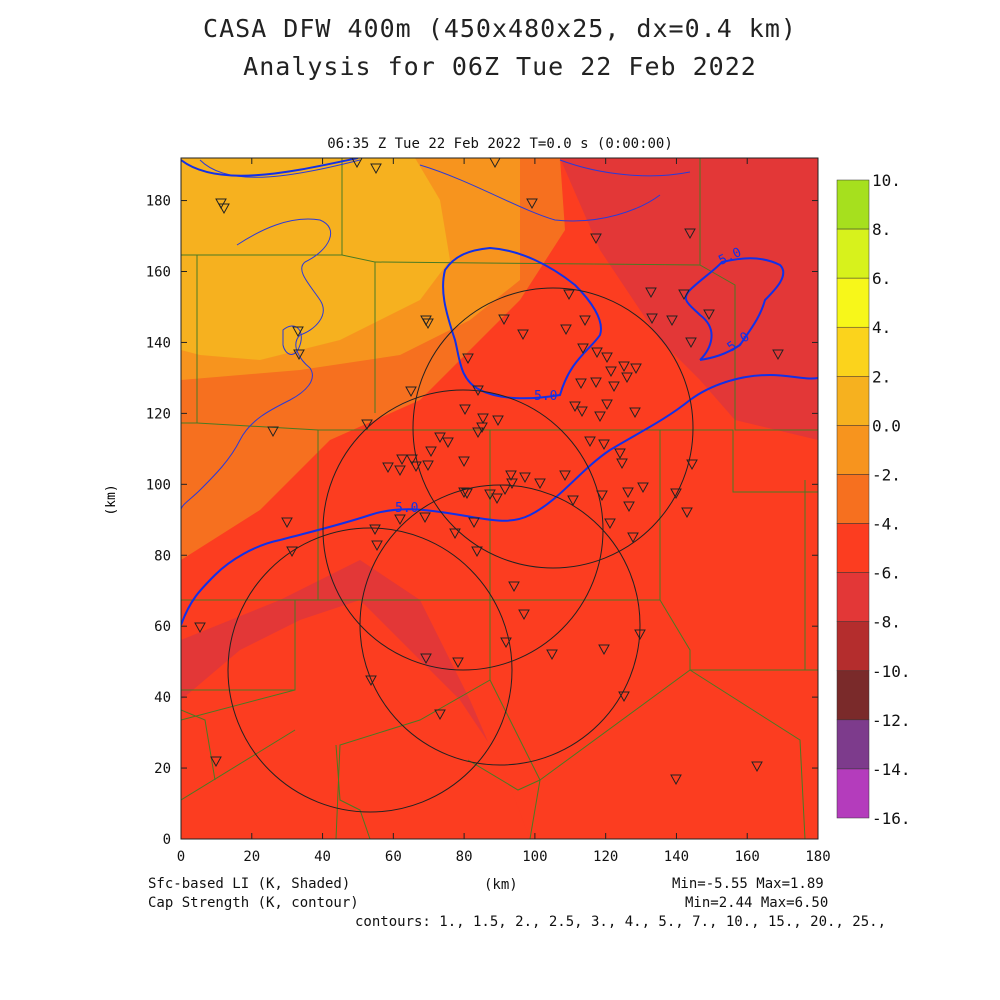 This screenshot has height=1000, width=1000. What do you see at coordinates (605, 857) in the screenshot?
I see `x-tick-label: 120` at bounding box center [605, 857].